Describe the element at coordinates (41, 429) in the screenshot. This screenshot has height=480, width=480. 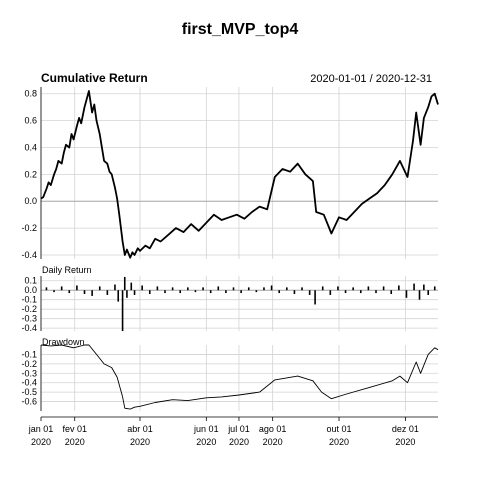
I see `x-tick-label: jan 01` at that location.